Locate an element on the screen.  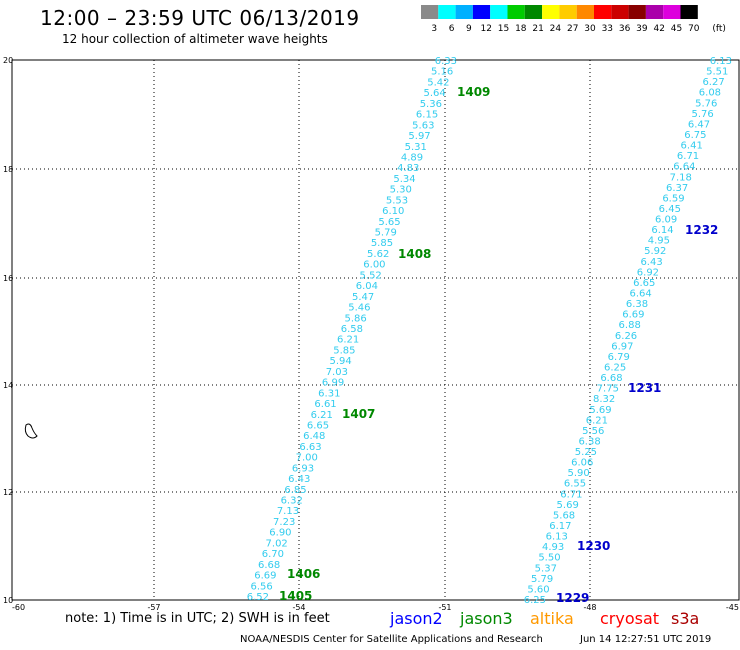
wave-height-value: 5.64 is located at coordinates (434, 93).